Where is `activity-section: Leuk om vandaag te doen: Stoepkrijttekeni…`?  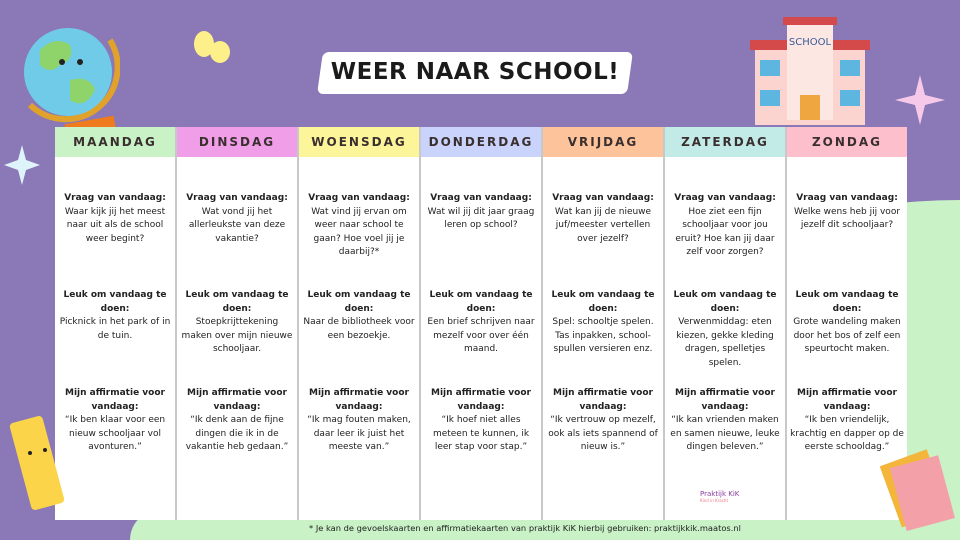
activity-section: Leuk om vandaag te doen: Stoepkrijttekeni… is located at coordinates (237, 323).